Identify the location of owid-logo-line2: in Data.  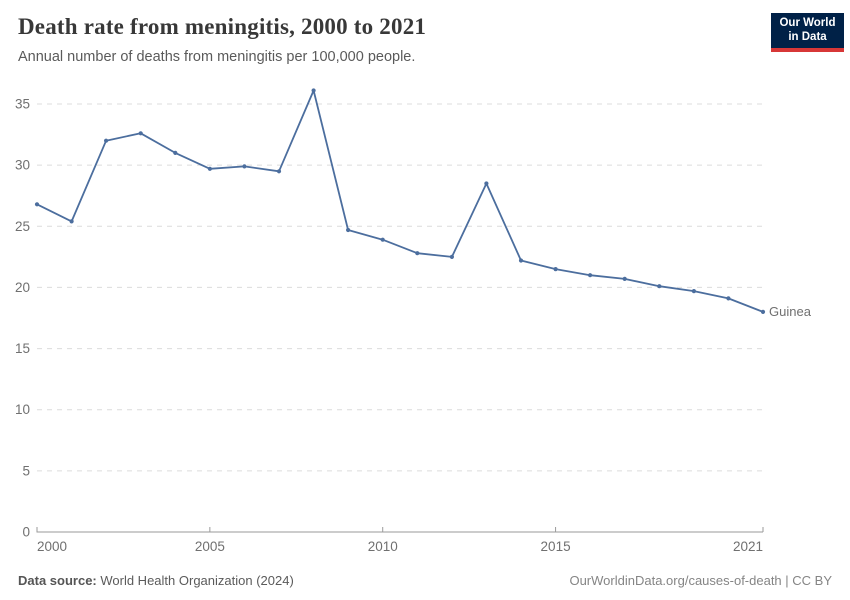
(807, 36).